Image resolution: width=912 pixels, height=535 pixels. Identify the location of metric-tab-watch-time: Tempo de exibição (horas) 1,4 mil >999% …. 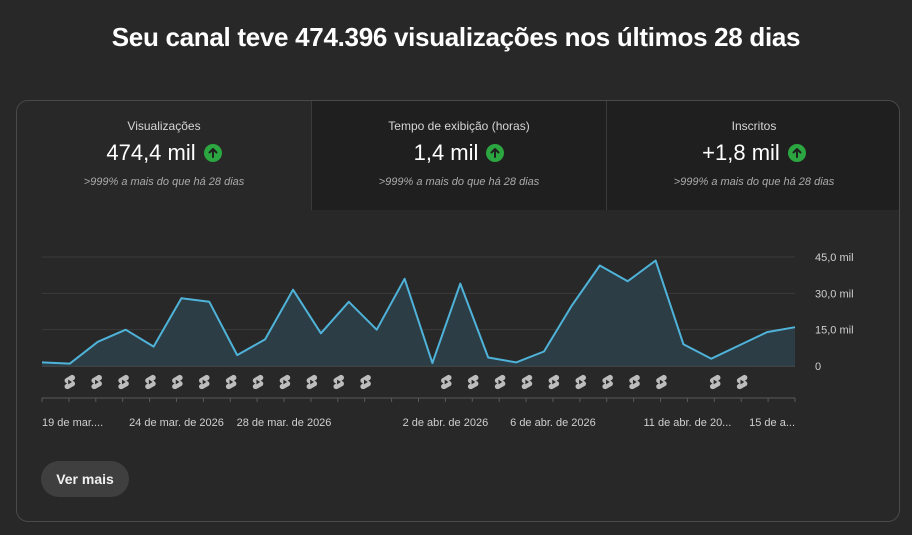
(458, 155).